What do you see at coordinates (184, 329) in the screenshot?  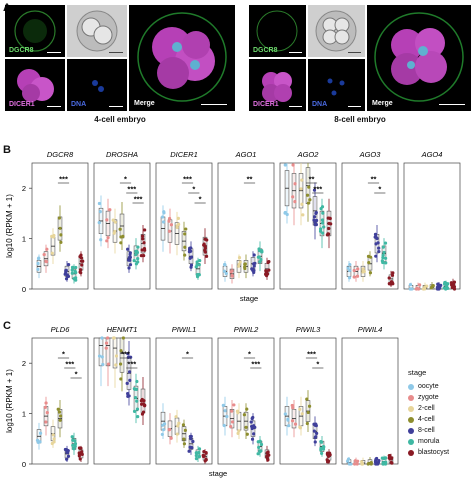 I see `facet-title: PIWIL1` at bounding box center [184, 329].